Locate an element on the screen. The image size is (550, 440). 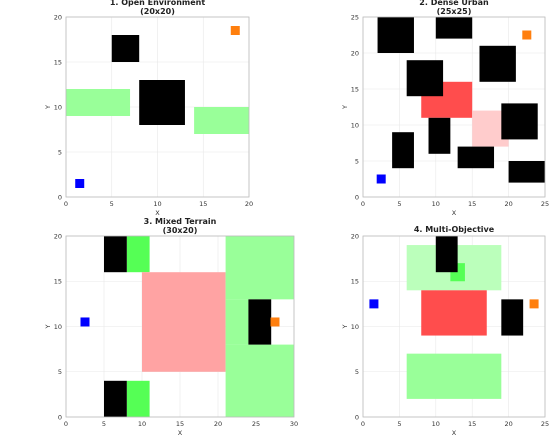
chart-title: 1. Open Environment is located at coordinates (158, 3).